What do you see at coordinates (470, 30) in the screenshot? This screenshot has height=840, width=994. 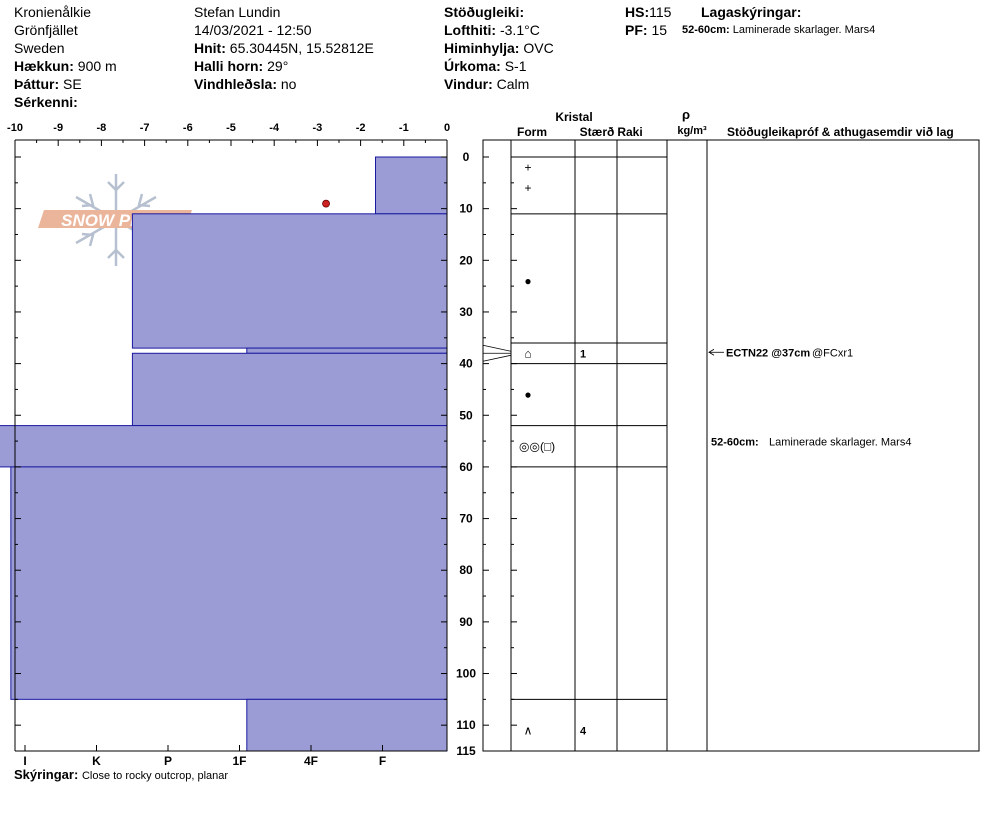 I see `air-temp-label: Lofthiti:` at bounding box center [470, 30].